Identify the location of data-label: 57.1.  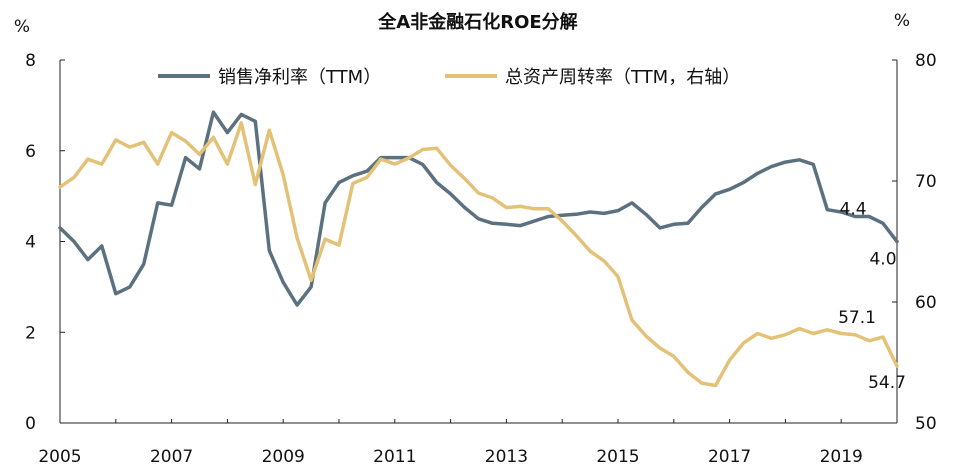
(857, 318).